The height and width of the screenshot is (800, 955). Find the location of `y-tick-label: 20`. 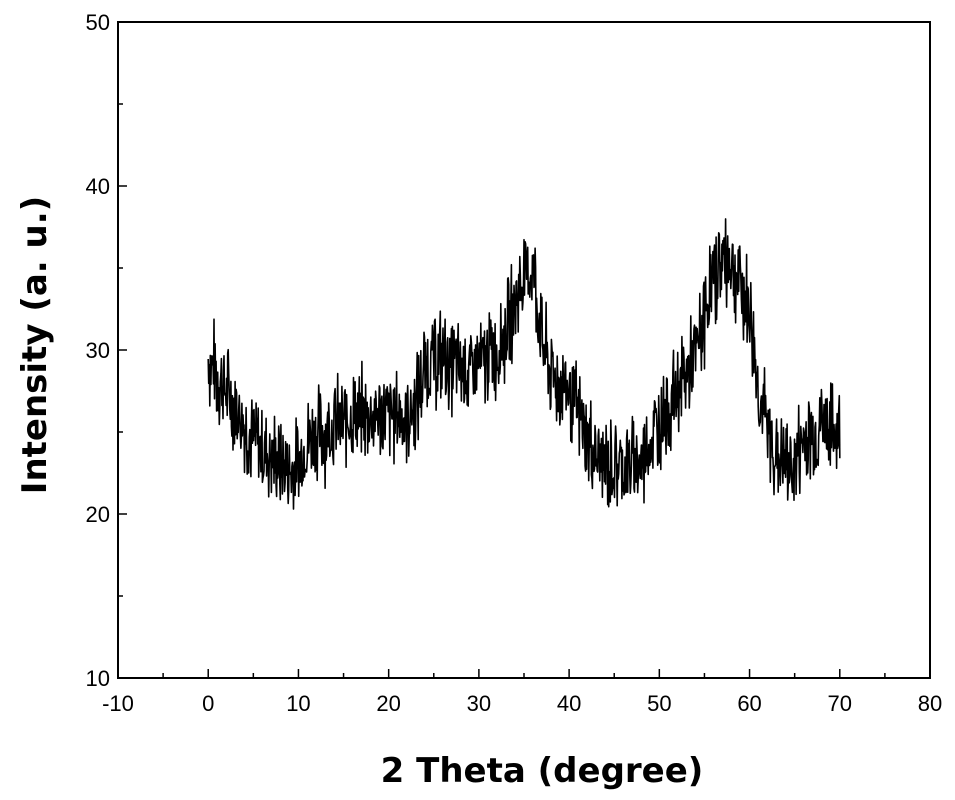

y-tick-label: 20 is located at coordinates (98, 514).